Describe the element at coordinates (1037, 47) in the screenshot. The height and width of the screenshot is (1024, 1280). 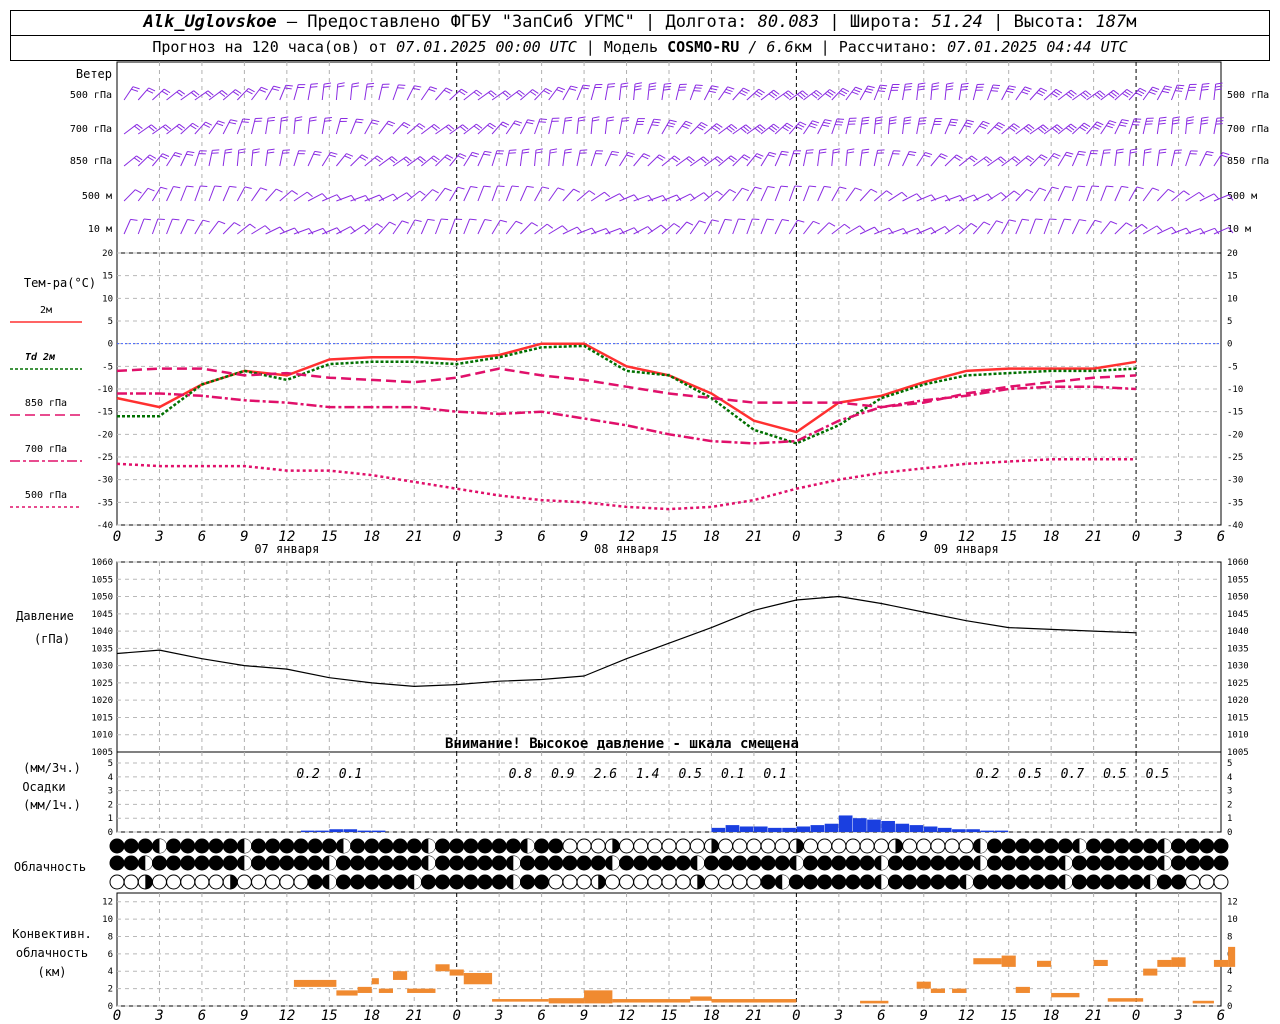
I see `calc-time: 07.01.2025 04:44 UTC` at that location.